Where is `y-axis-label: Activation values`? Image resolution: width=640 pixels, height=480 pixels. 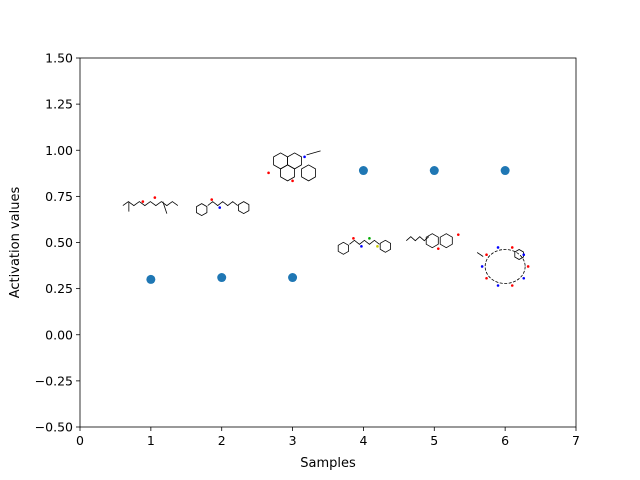 y-axis-label: Activation values is located at coordinates (15, 243).